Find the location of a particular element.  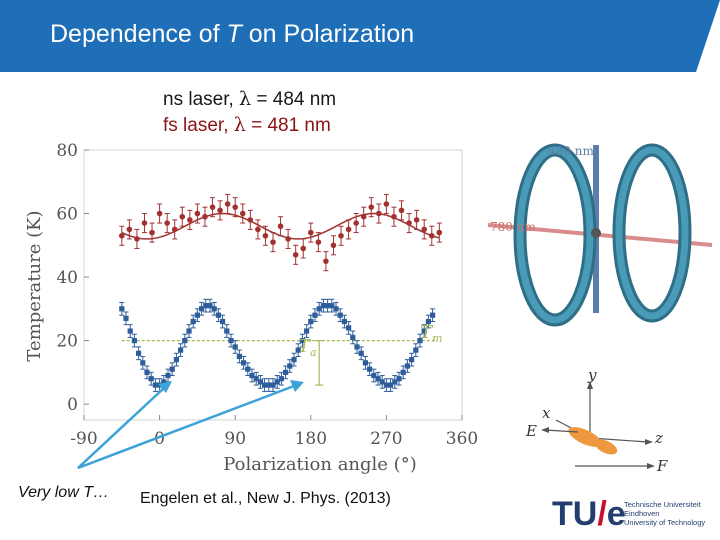

logo-line-2: Eindhoven is located at coordinates (642, 513).